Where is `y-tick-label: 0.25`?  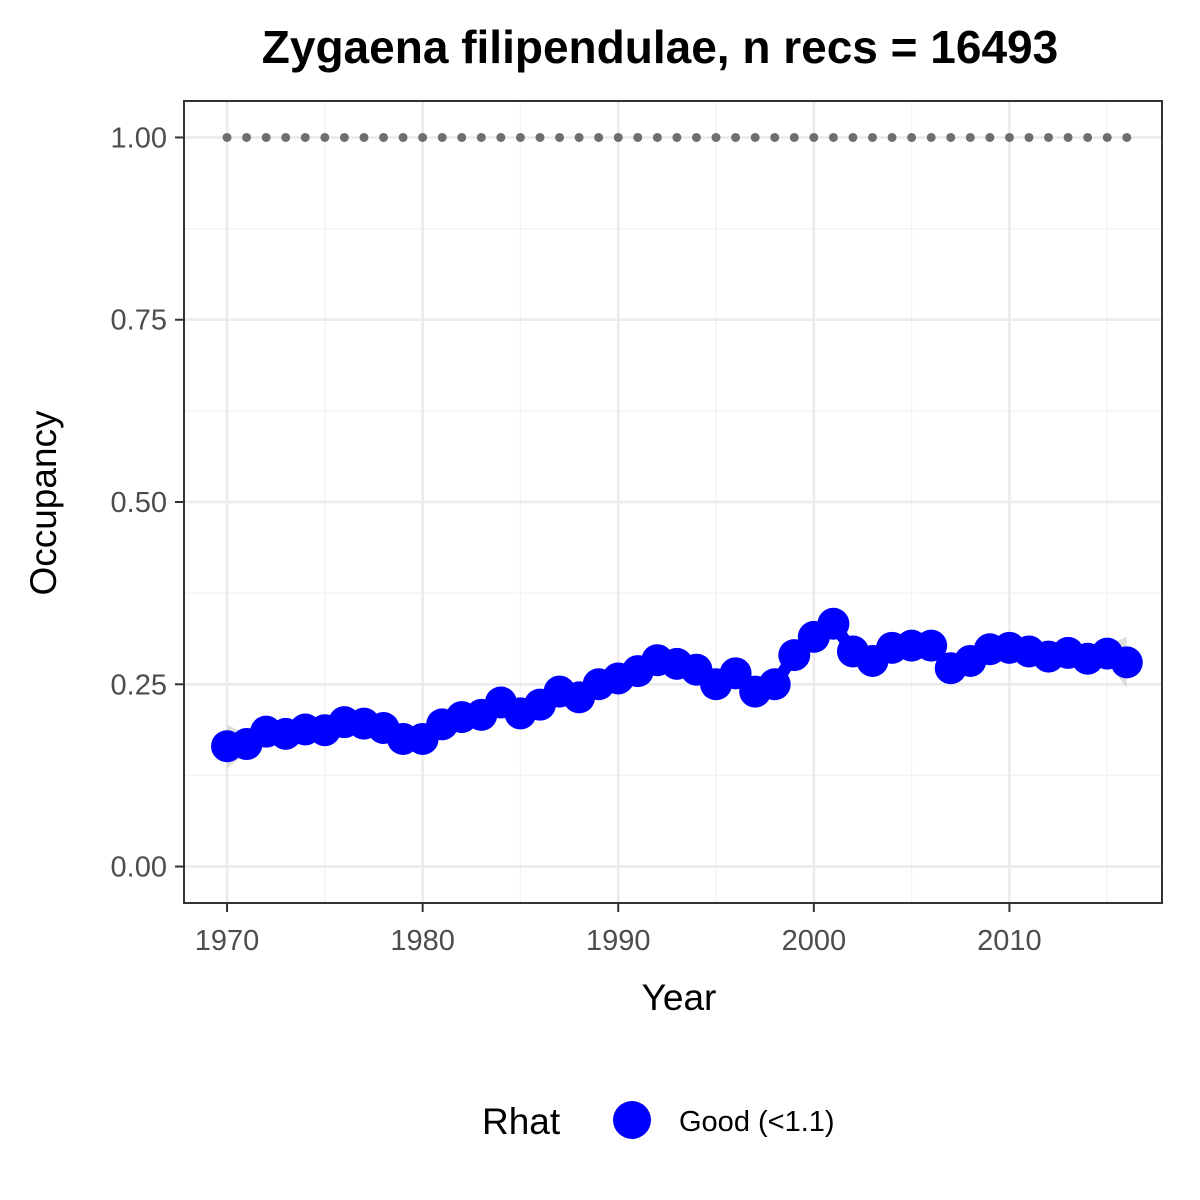
y-tick-label: 0.25 is located at coordinates (139, 685).